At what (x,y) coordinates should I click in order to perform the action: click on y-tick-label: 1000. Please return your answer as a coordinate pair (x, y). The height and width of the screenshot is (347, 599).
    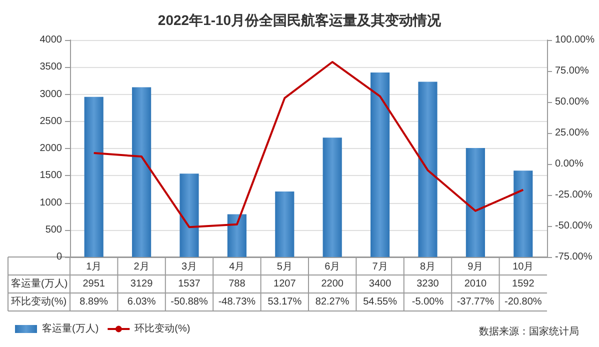
    Looking at the image, I should click on (51, 202).